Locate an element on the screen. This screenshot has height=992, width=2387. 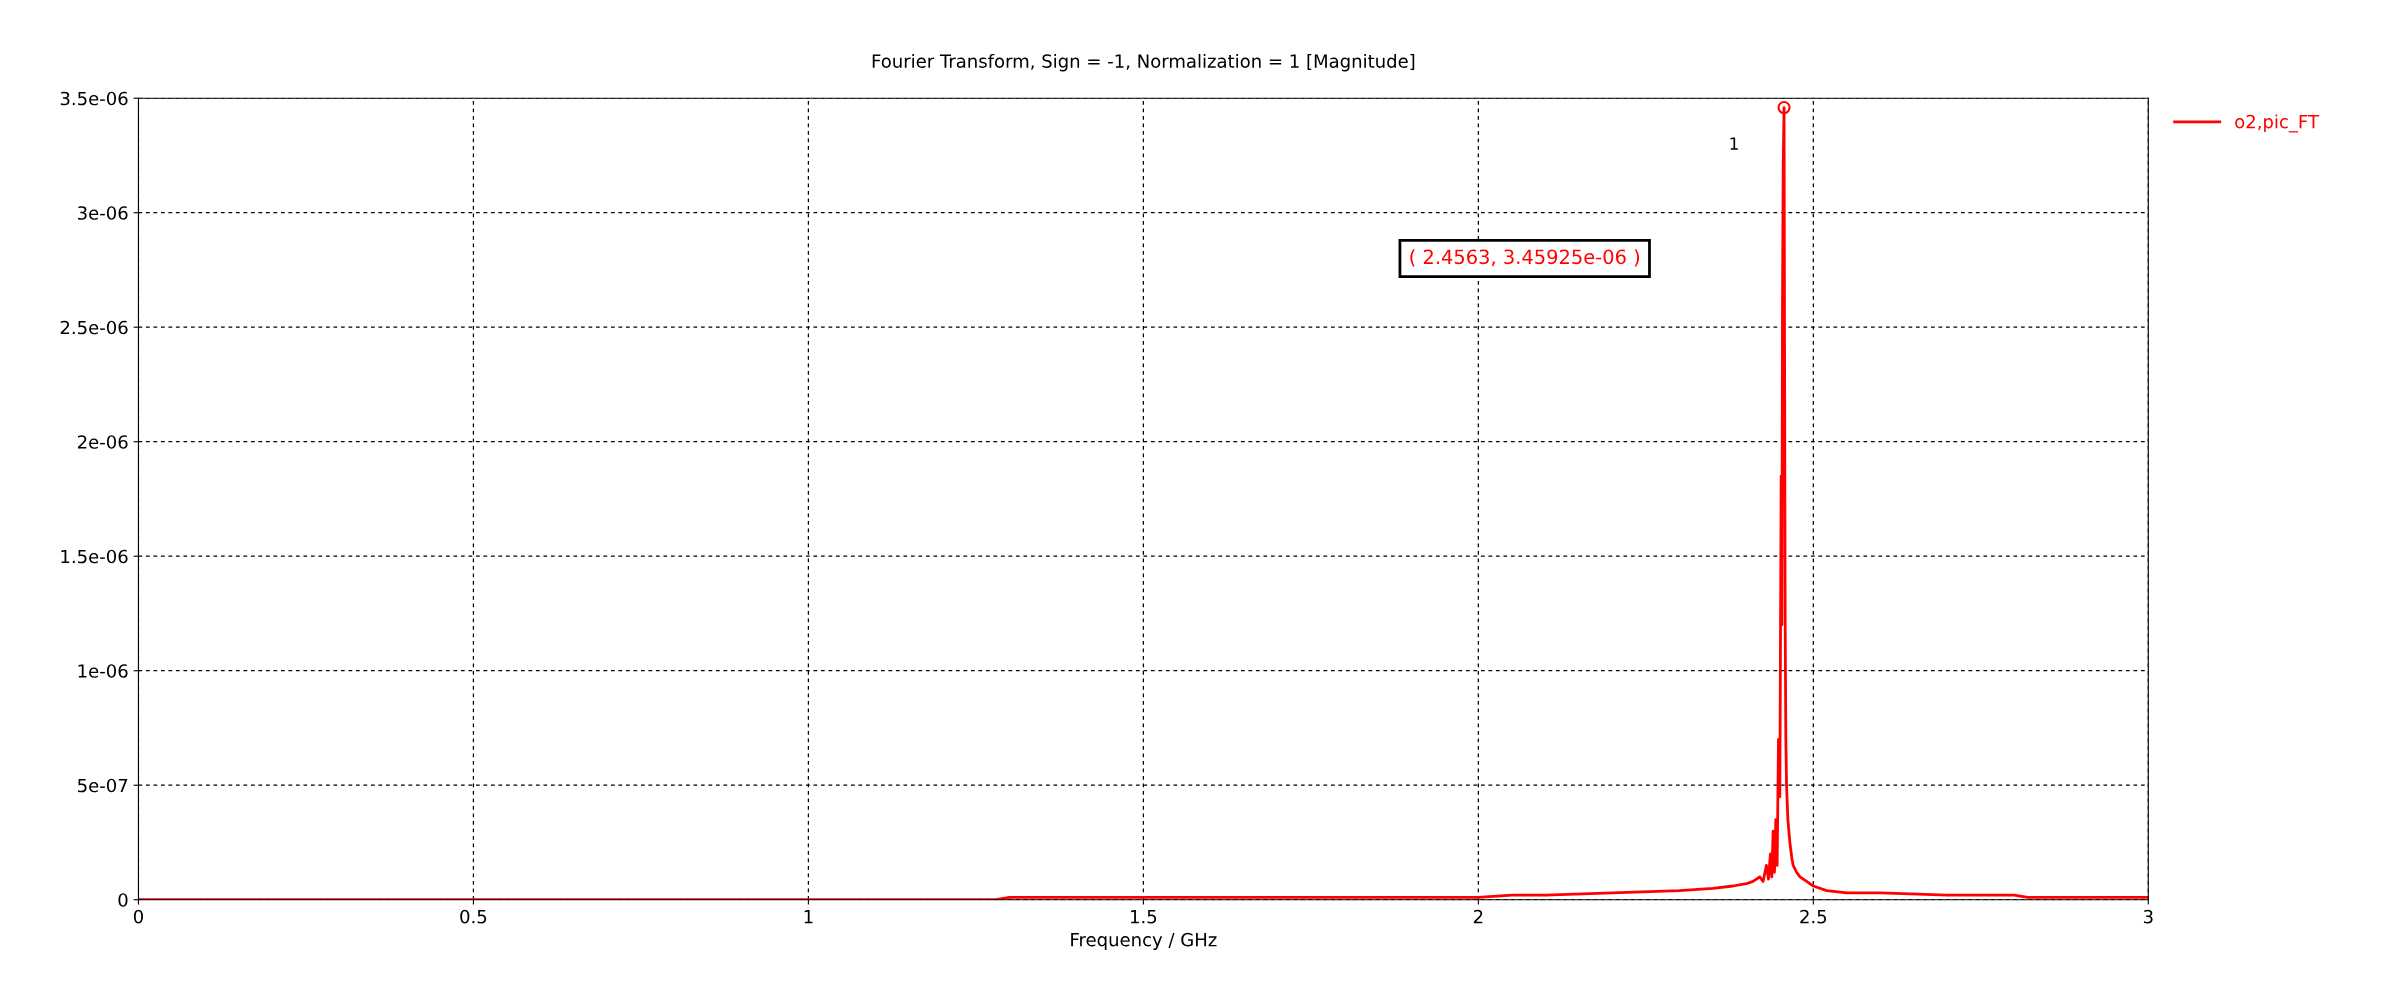
y-tick-label: 5e-07 is located at coordinates (103, 785).